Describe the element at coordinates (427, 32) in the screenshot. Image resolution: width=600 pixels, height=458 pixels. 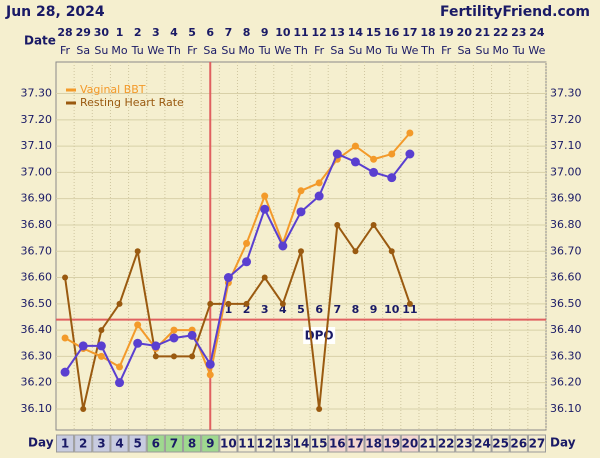
I see `date-label: 18` at that location.